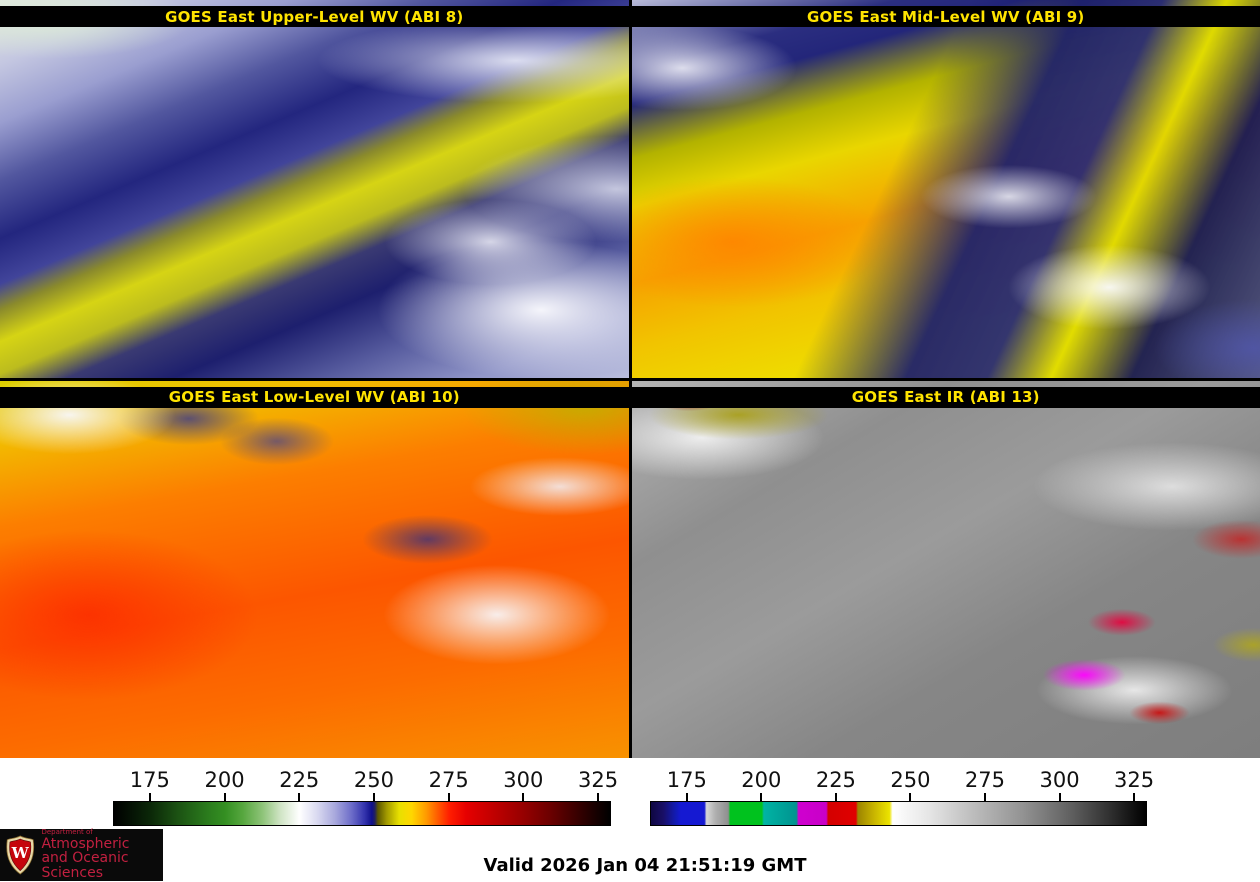  Describe the element at coordinates (85, 866) in the screenshot. I see `logo-line-2: and Oceanic Sciences` at that location.